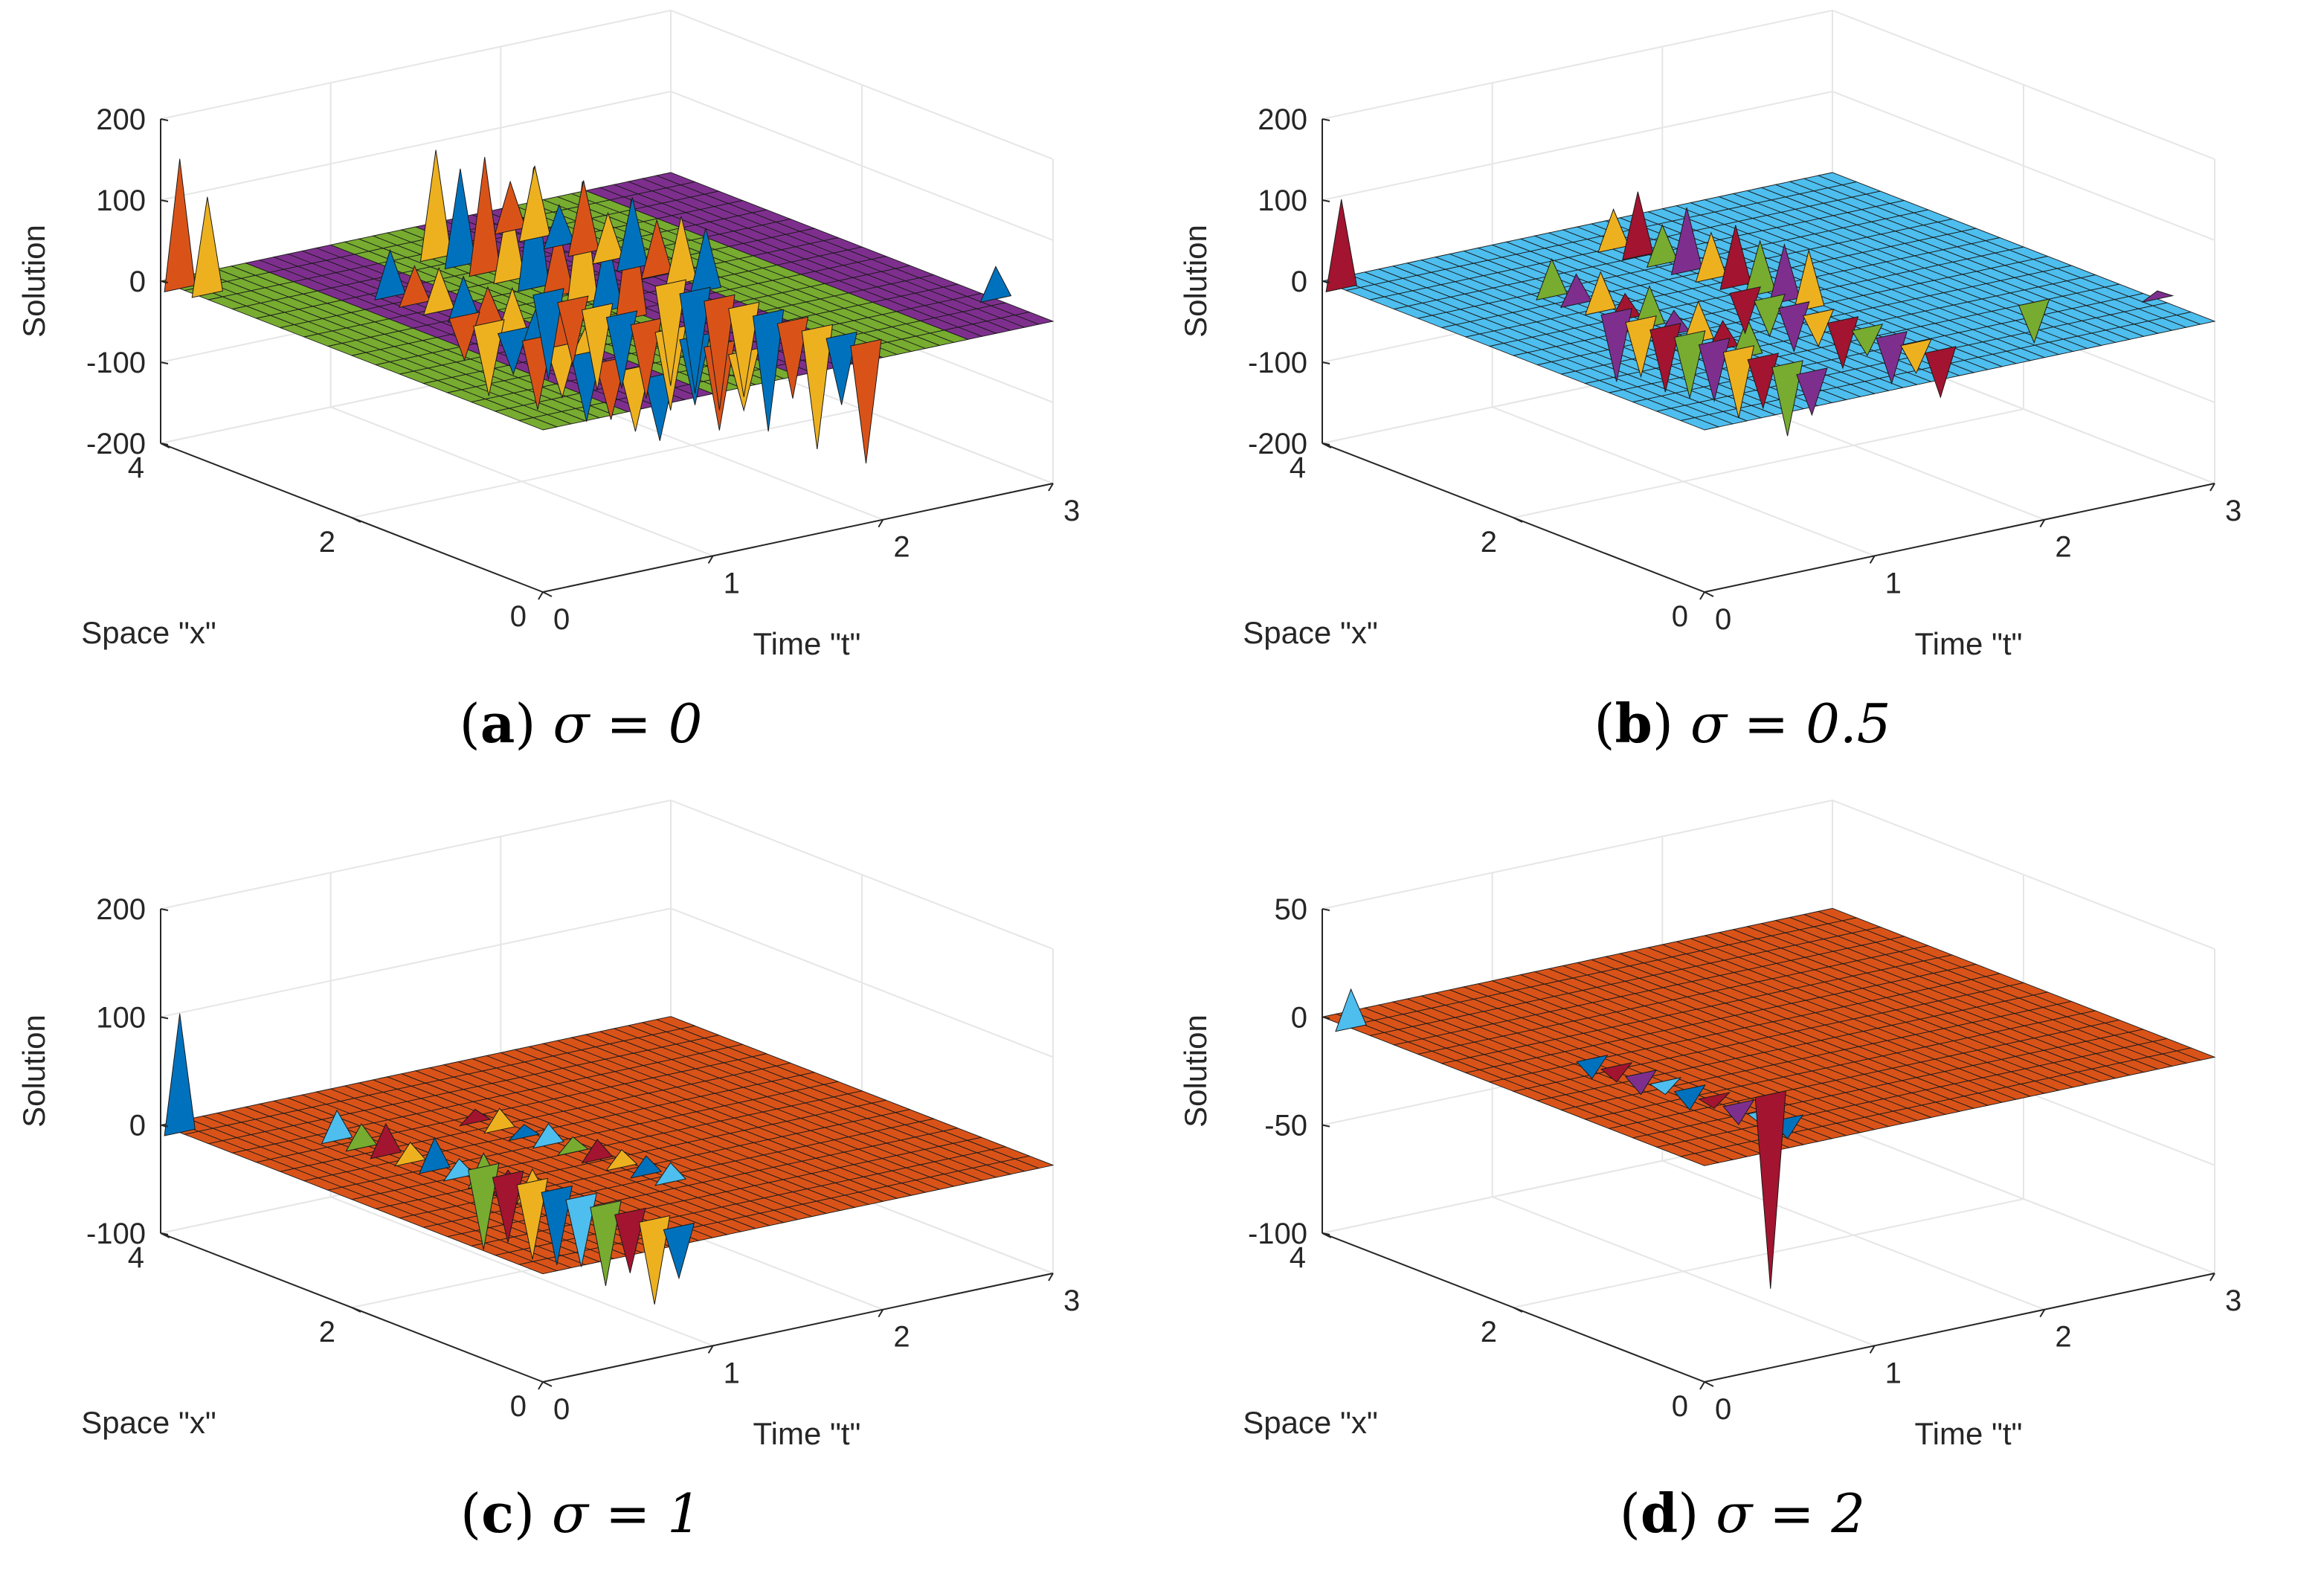 The height and width of the screenshot is (1579, 2324). What do you see at coordinates (1791, 1514) in the screenshot?
I see `panel-equation: σ = 2` at bounding box center [1791, 1514].